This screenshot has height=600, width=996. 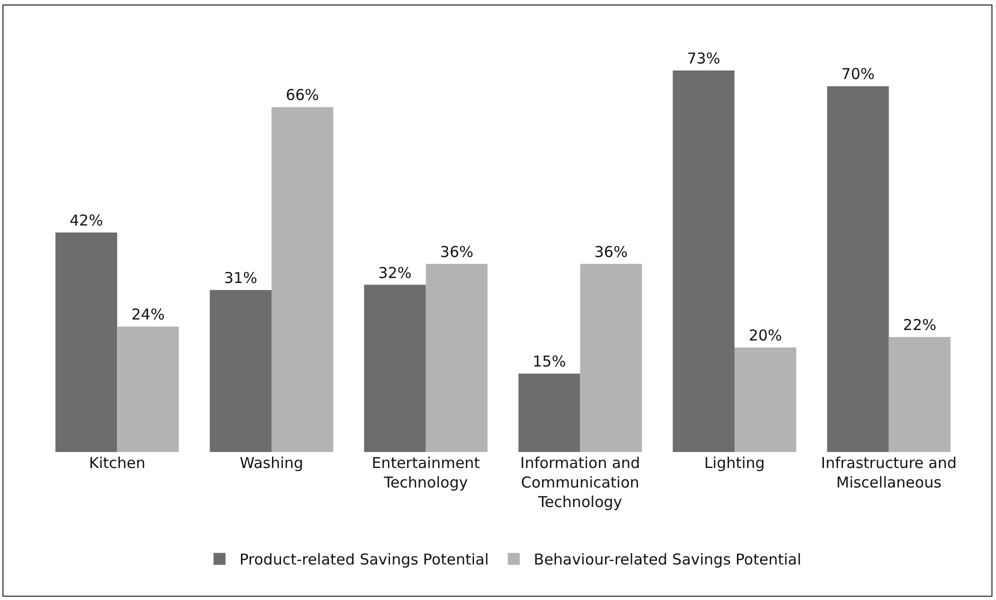 What do you see at coordinates (889, 473) in the screenshot?
I see `x-tick-label: Infrastructure and Miscellaneous` at bounding box center [889, 473].